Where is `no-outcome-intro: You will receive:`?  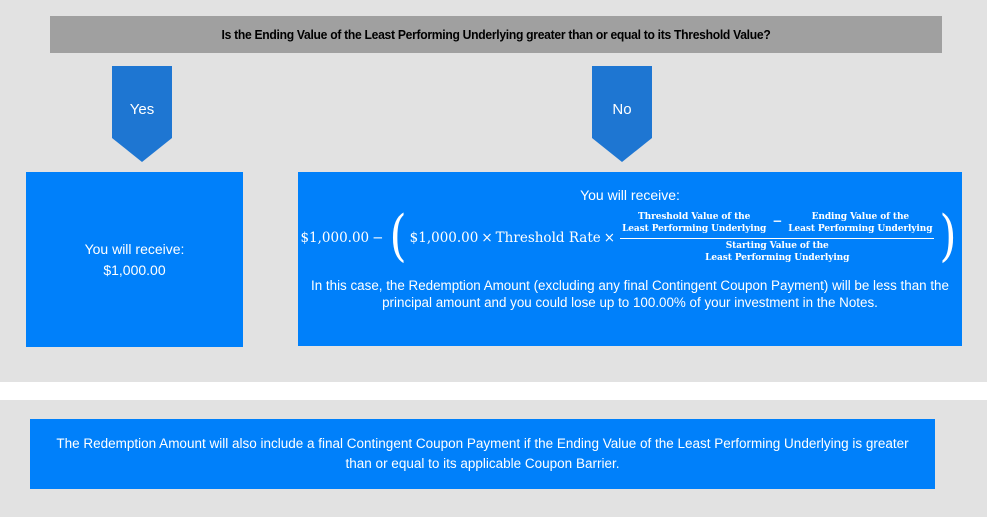
no-outcome-intro: You will receive: is located at coordinates (630, 195).